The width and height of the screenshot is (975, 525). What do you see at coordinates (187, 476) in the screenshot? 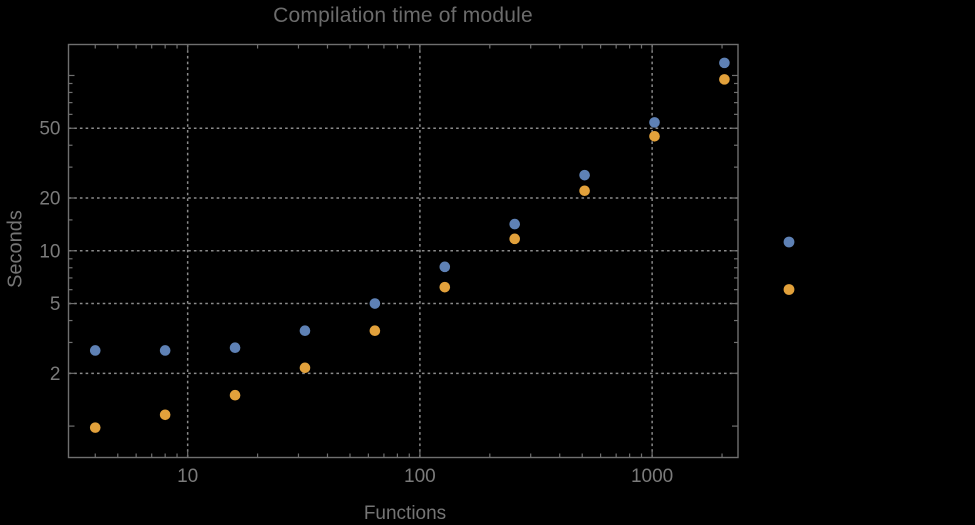
I see `x-tick-label-10: 10` at bounding box center [187, 476].